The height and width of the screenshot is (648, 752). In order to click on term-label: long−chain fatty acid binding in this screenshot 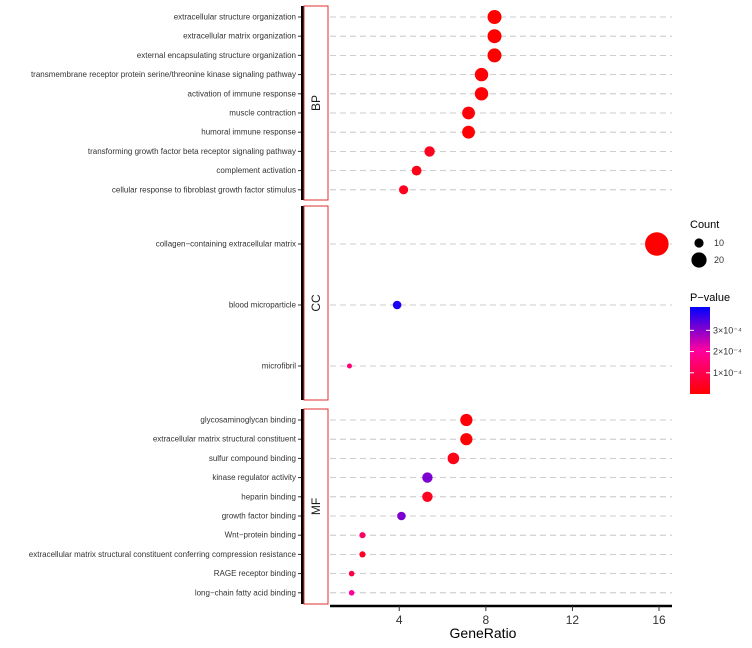, I will do `click(245, 592)`.